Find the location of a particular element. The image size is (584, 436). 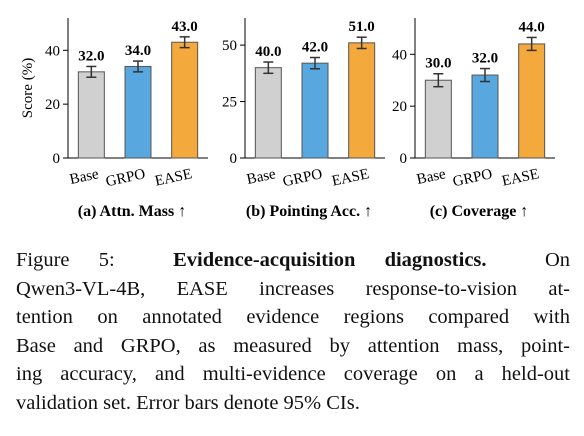

y-tick-label: 50 is located at coordinates (229, 46).